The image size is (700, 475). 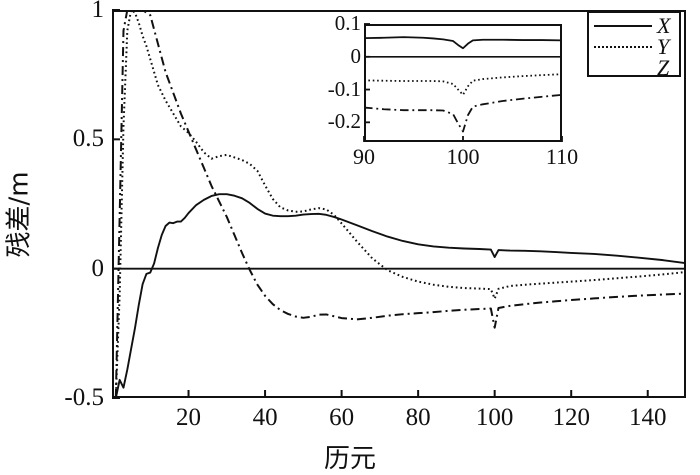 What do you see at coordinates (663, 67) in the screenshot?
I see `legend-label: Z` at bounding box center [663, 67].